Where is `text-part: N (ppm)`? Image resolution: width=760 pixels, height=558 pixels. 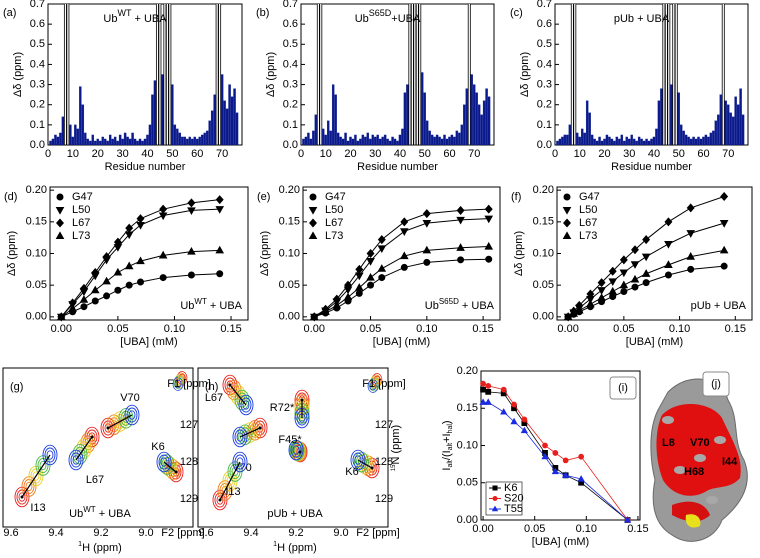
text-part: N (ppm) is located at coordinates (396, 445).